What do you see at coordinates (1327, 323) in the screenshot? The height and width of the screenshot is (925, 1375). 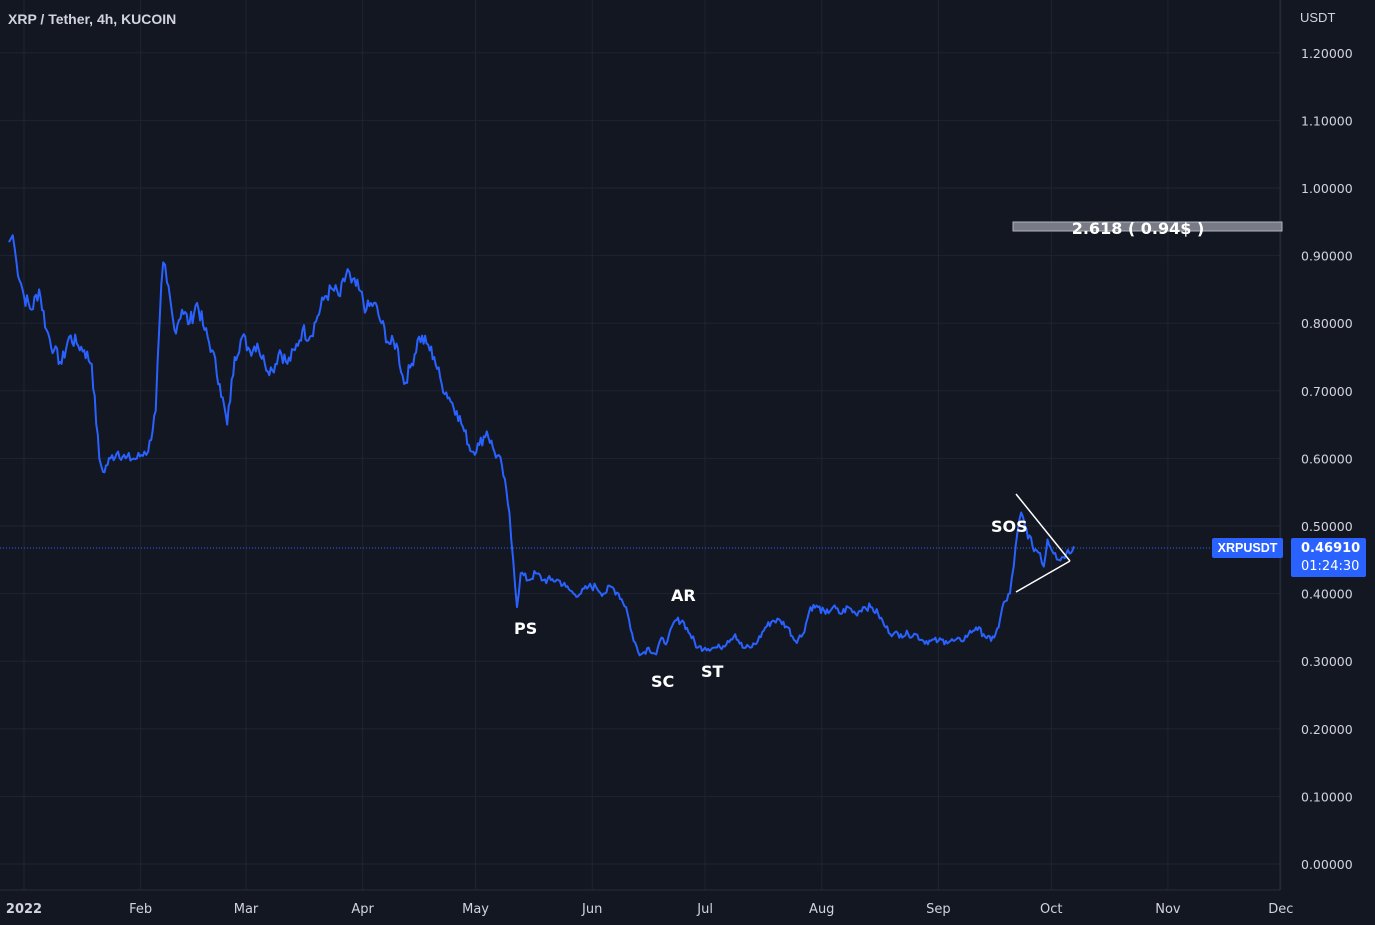 I see `y-tick-label: 0.80000` at bounding box center [1327, 323].